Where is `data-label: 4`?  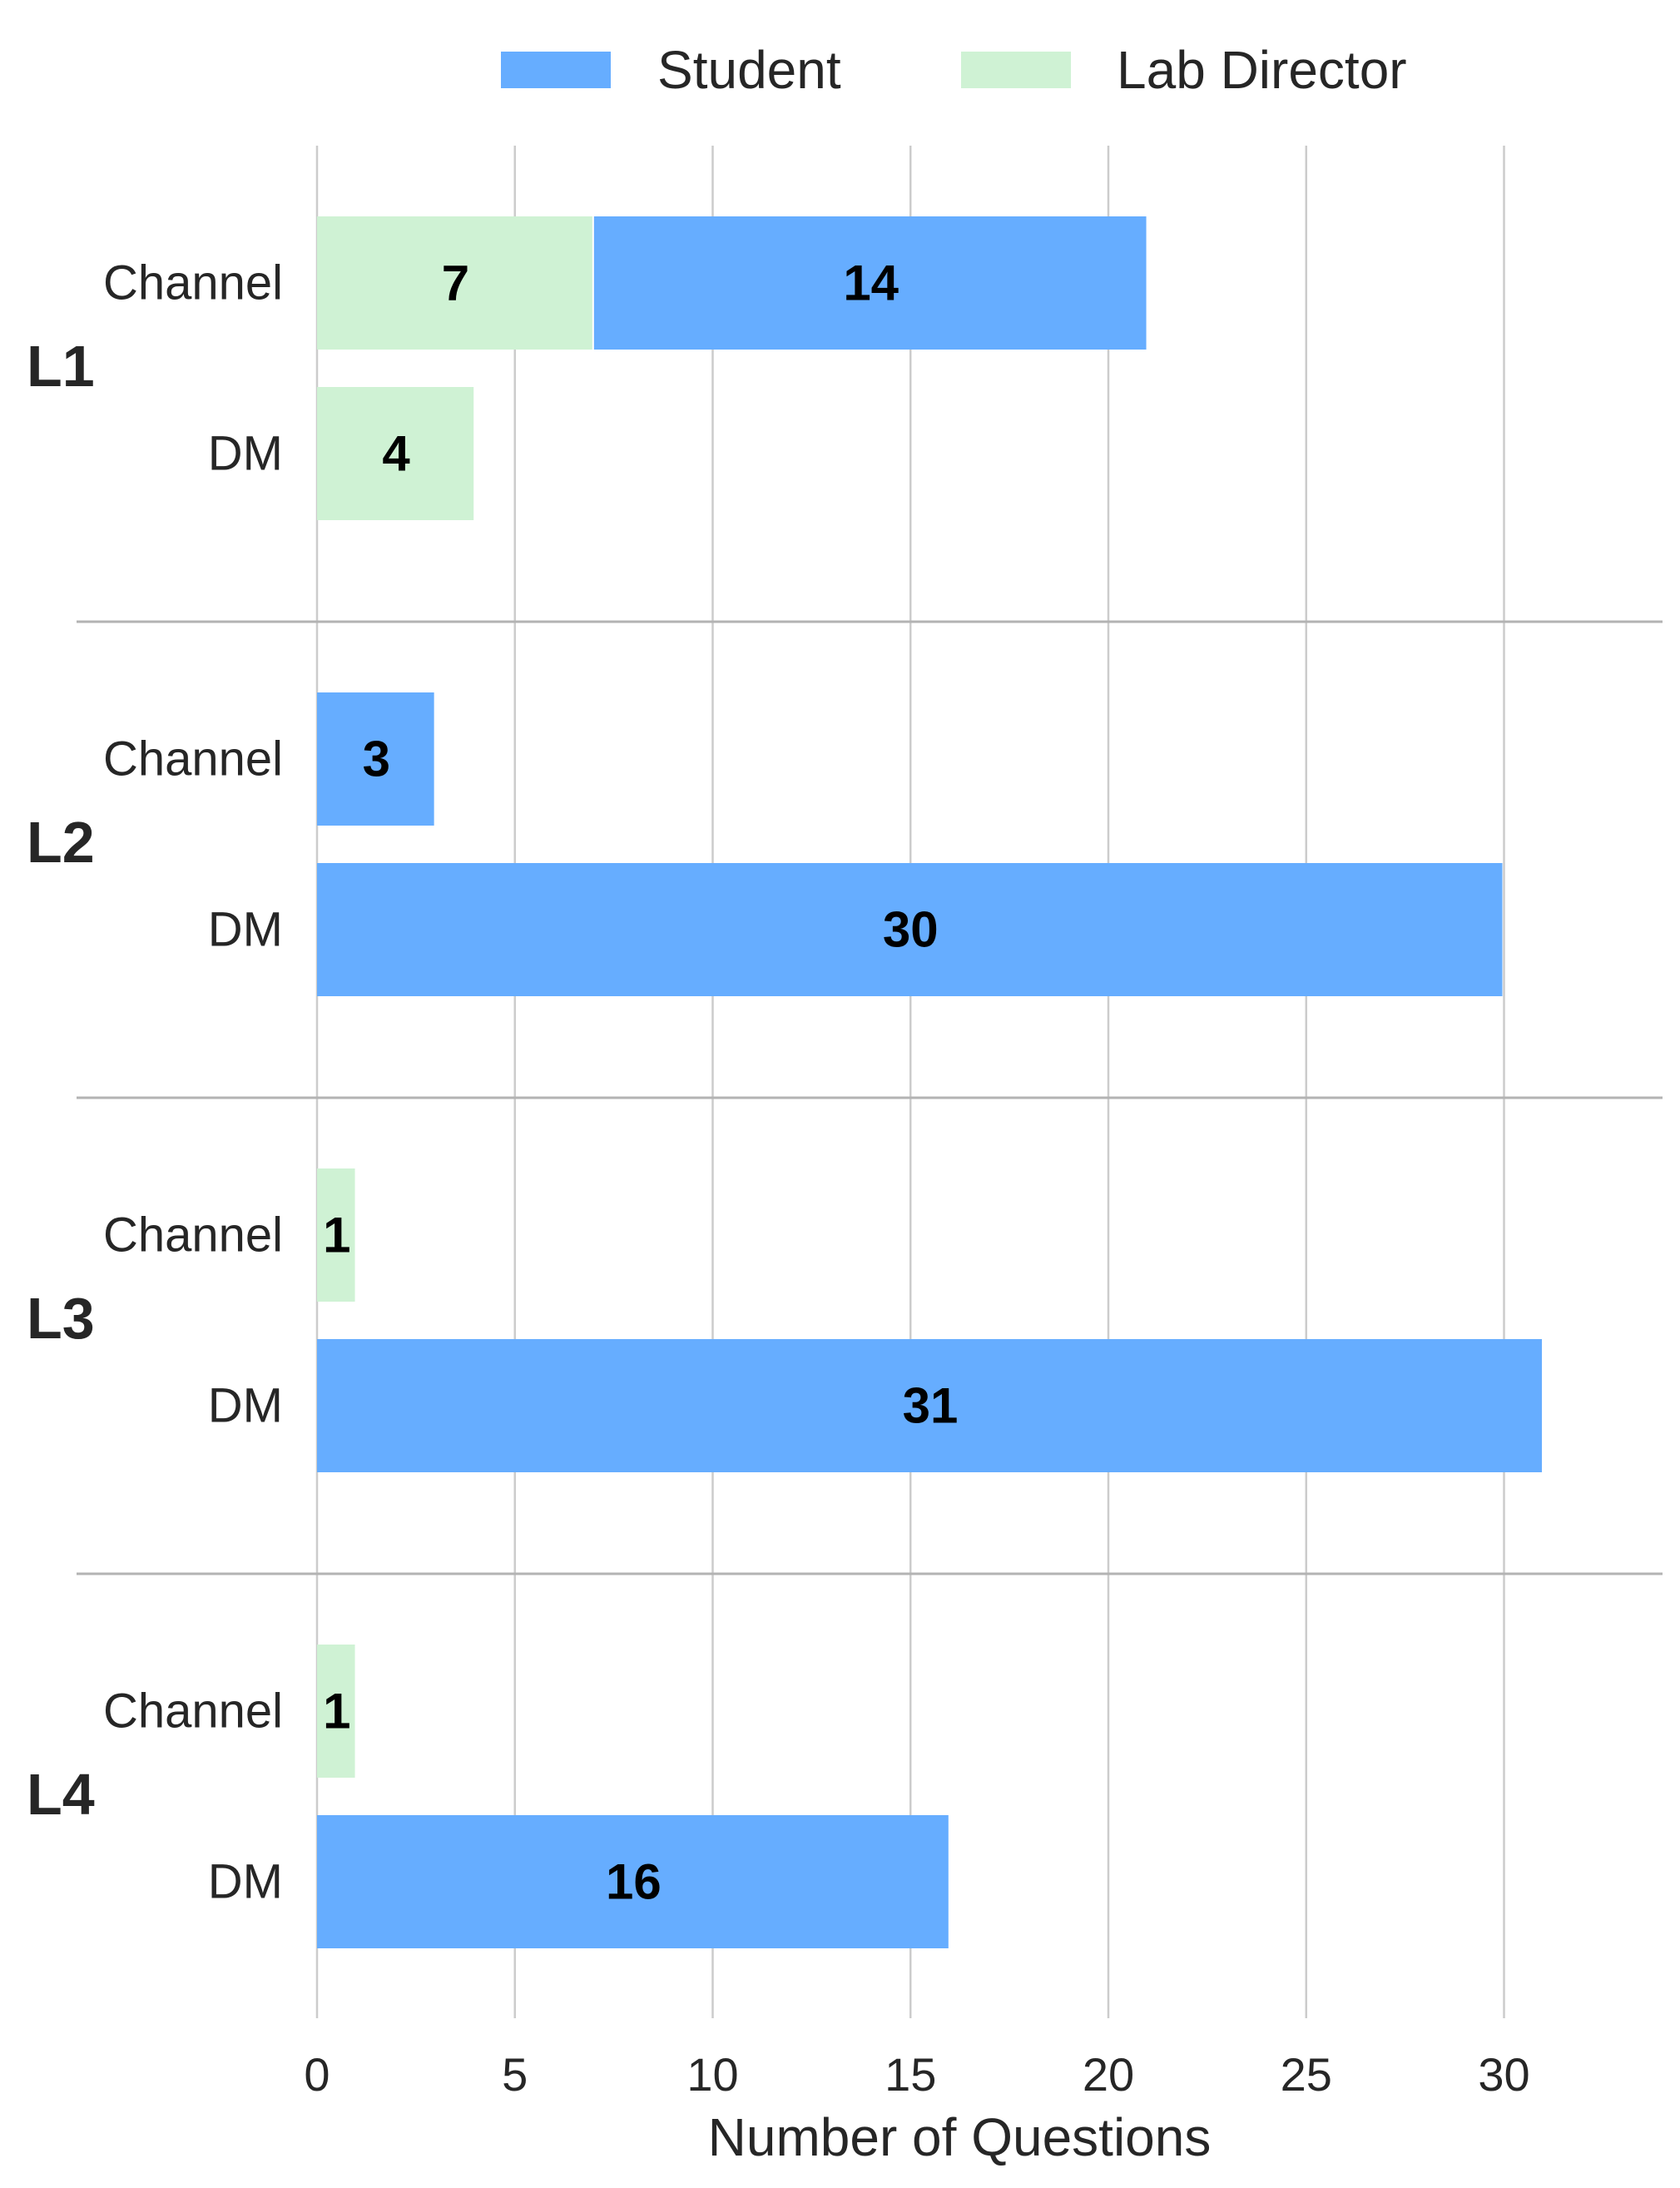
data-label: 4 is located at coordinates (396, 454).